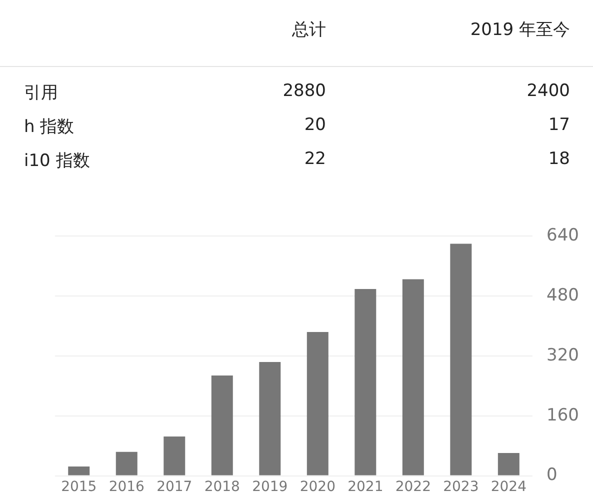 This screenshot has width=593, height=500. I want to click on text: 总计, so click(309, 30).